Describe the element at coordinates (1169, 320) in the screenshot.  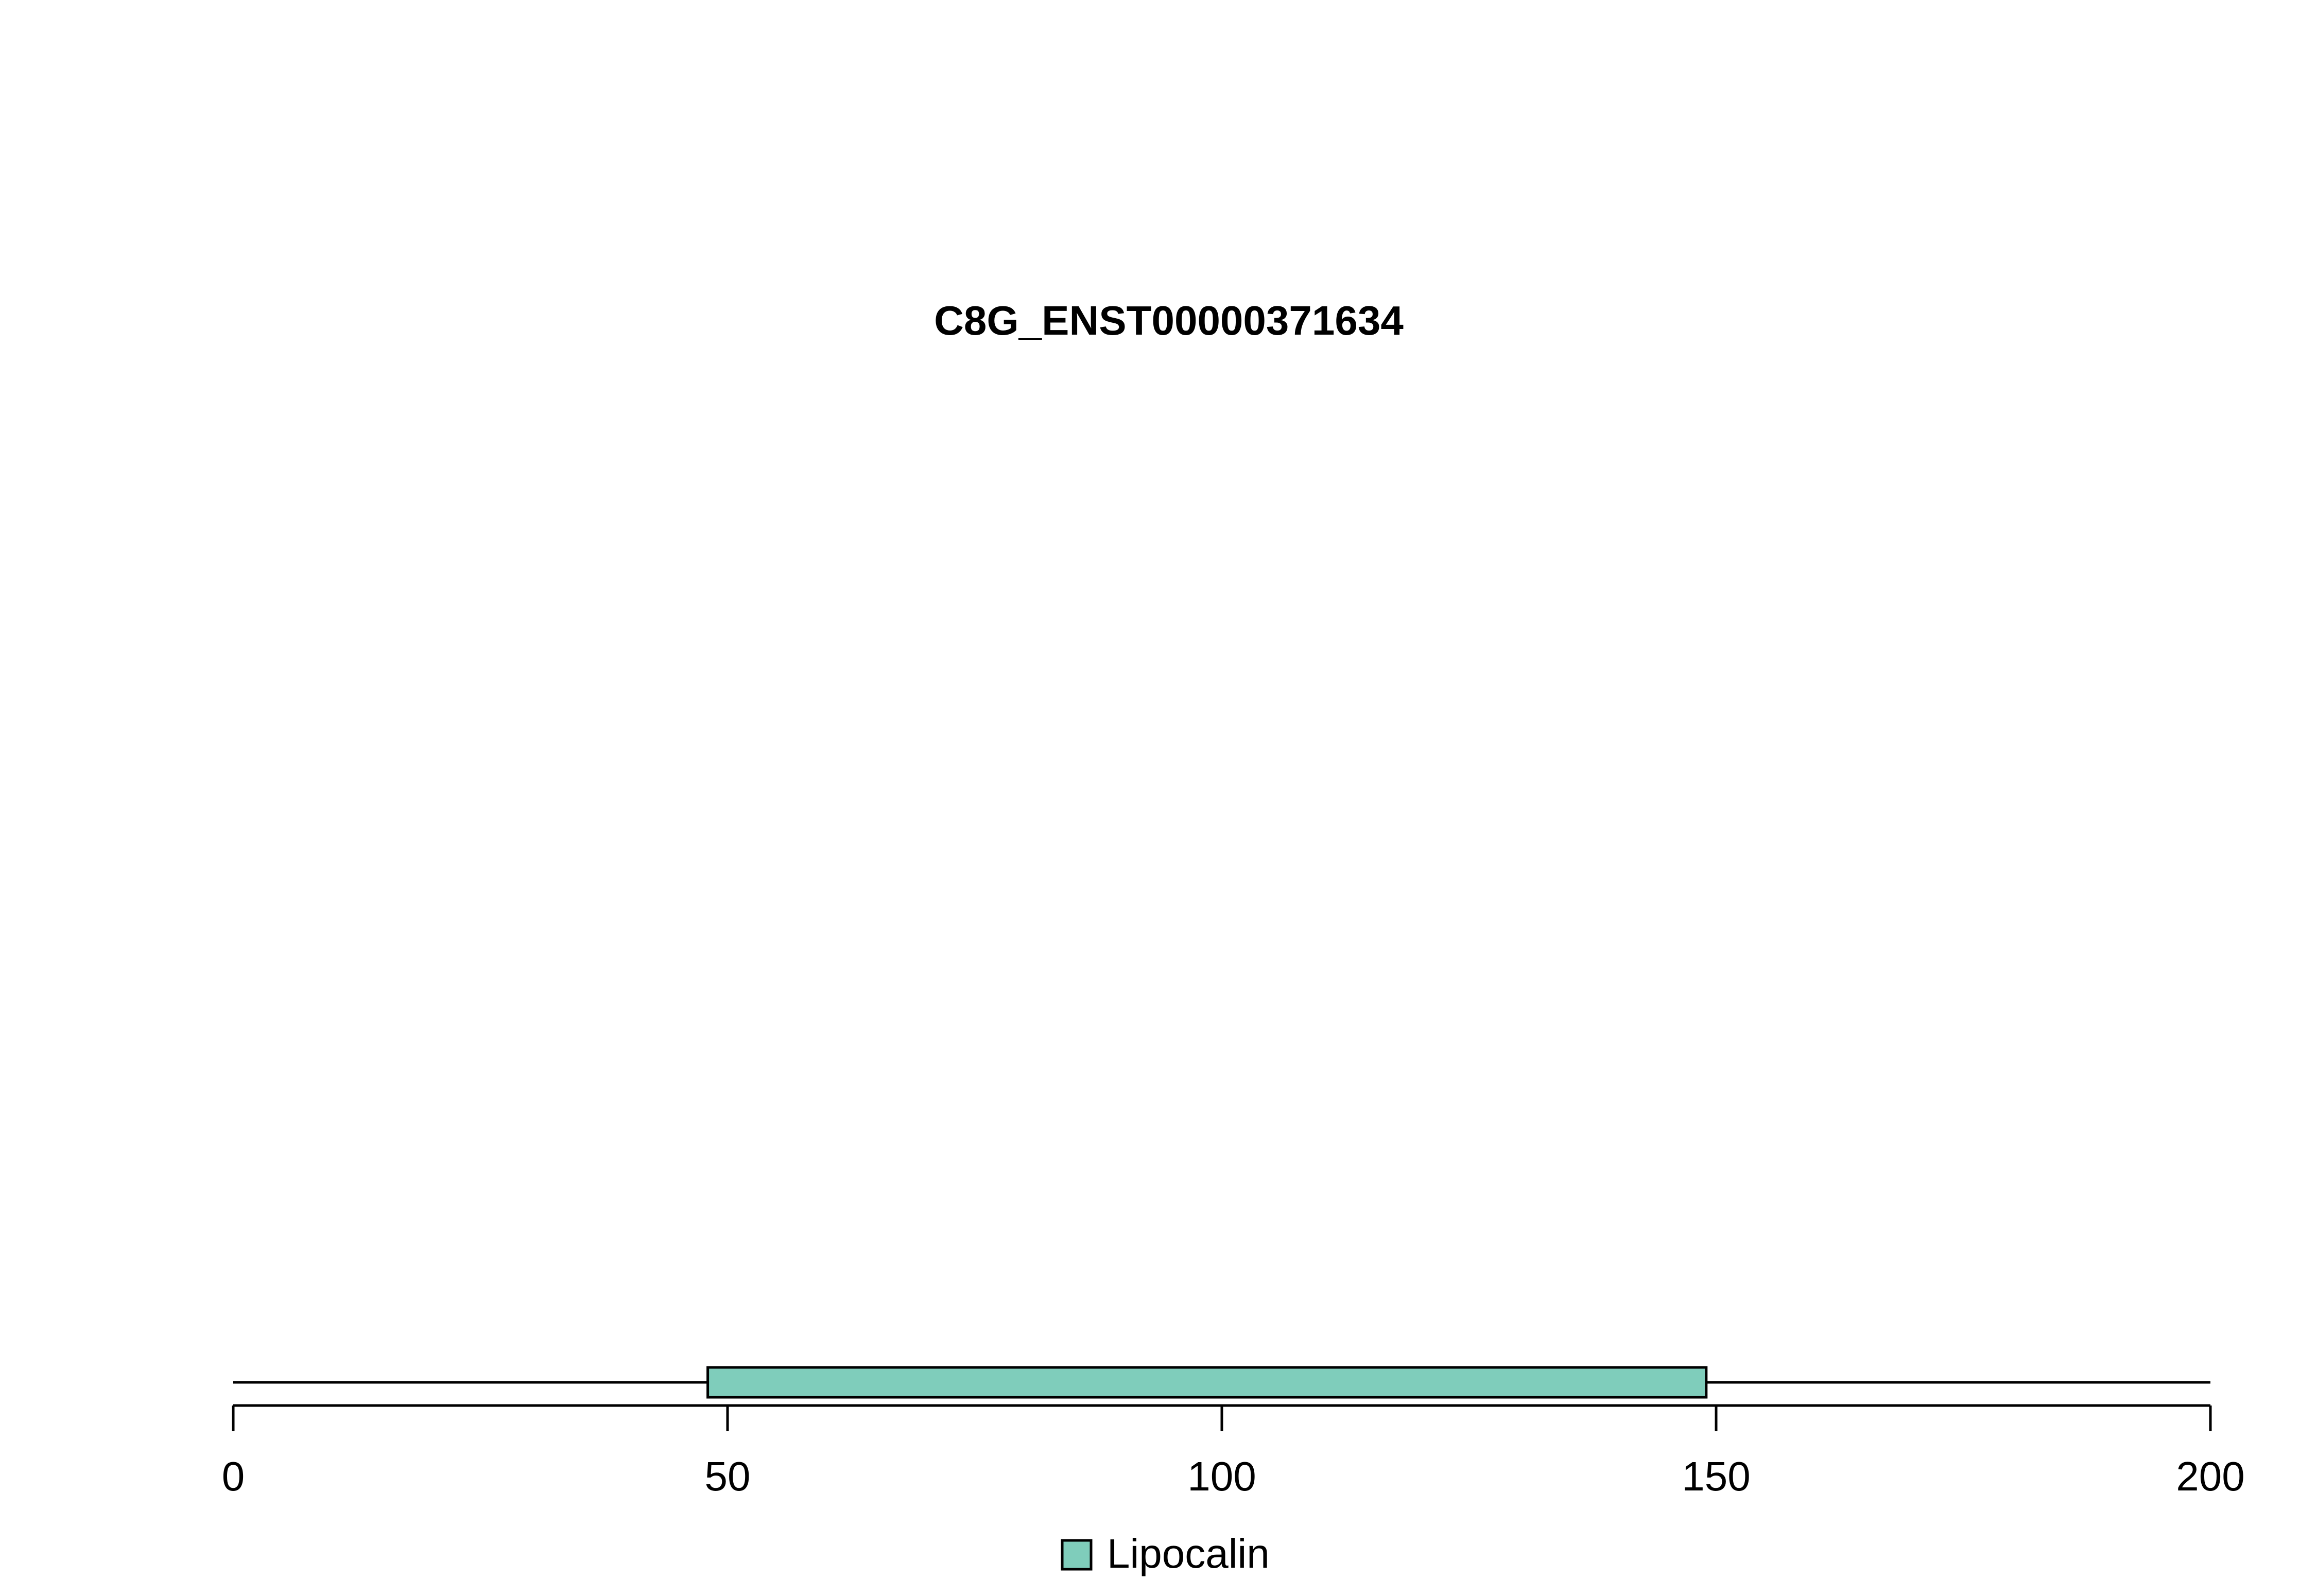
I see `chart-title: C8G_ENST00000371634` at that location.